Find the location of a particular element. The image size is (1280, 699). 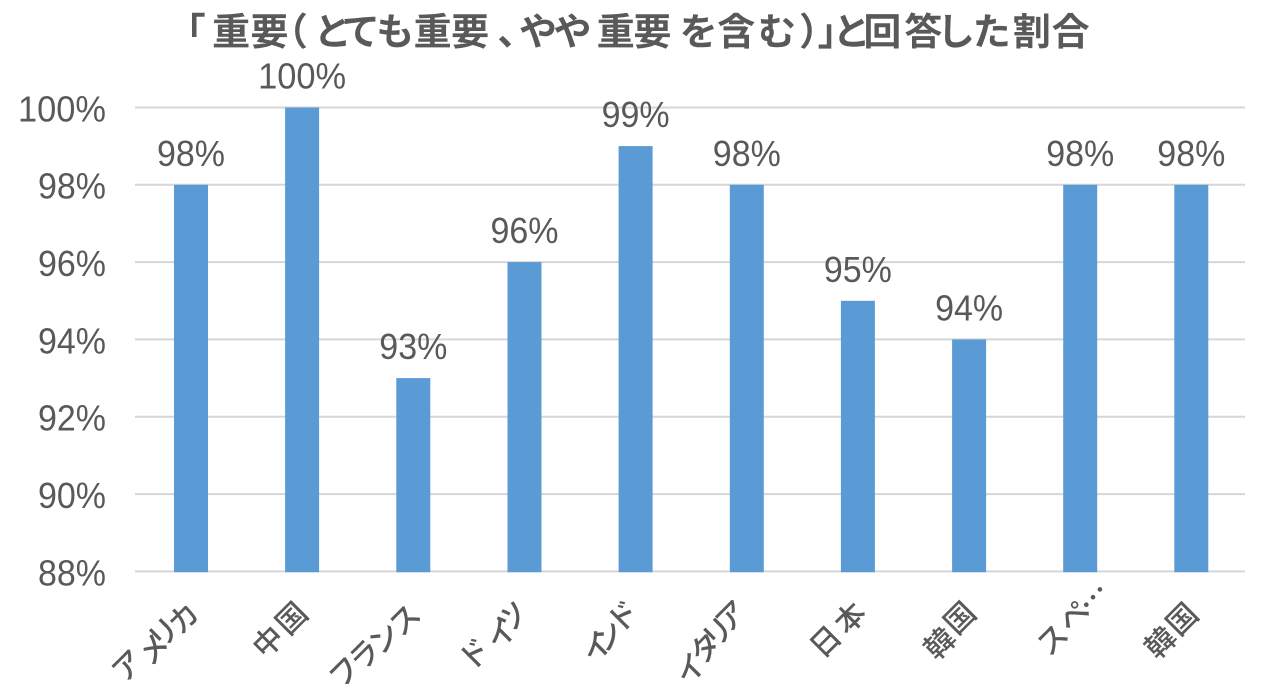

svg-text: 88% is located at coordinates (72, 572).